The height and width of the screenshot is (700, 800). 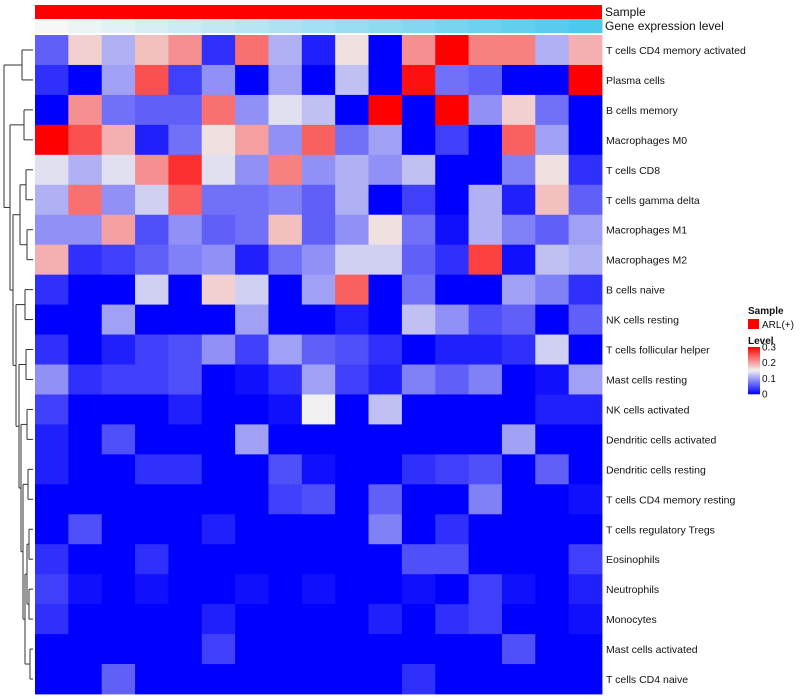 I want to click on row-label: T cells CD4 memory activated, so click(x=676, y=51).